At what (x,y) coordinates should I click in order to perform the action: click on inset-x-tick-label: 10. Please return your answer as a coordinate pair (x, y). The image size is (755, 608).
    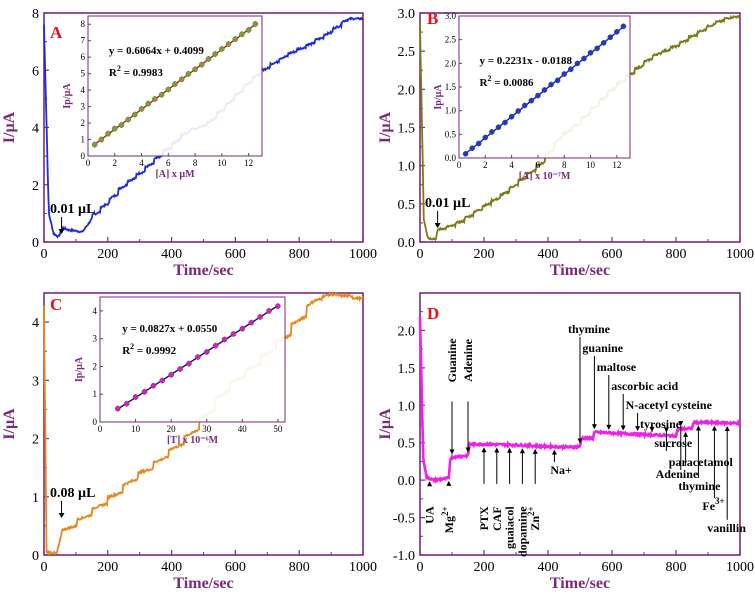
    Looking at the image, I should click on (136, 429).